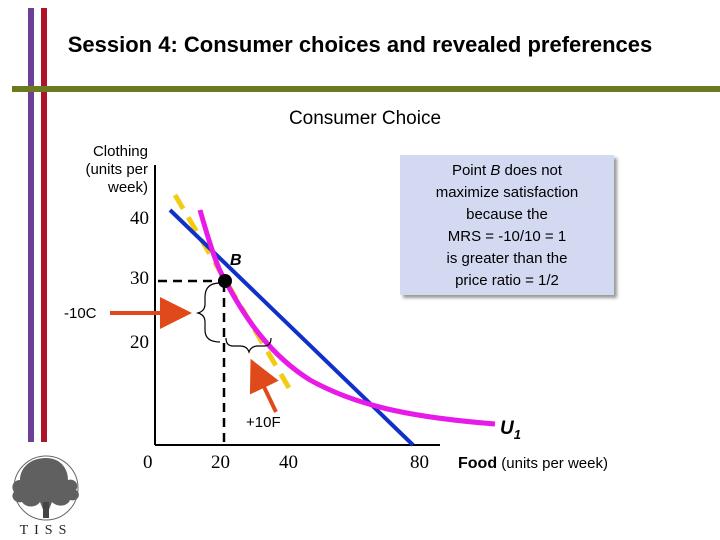  I want to click on note-line-1: Point B does not, so click(507, 171).